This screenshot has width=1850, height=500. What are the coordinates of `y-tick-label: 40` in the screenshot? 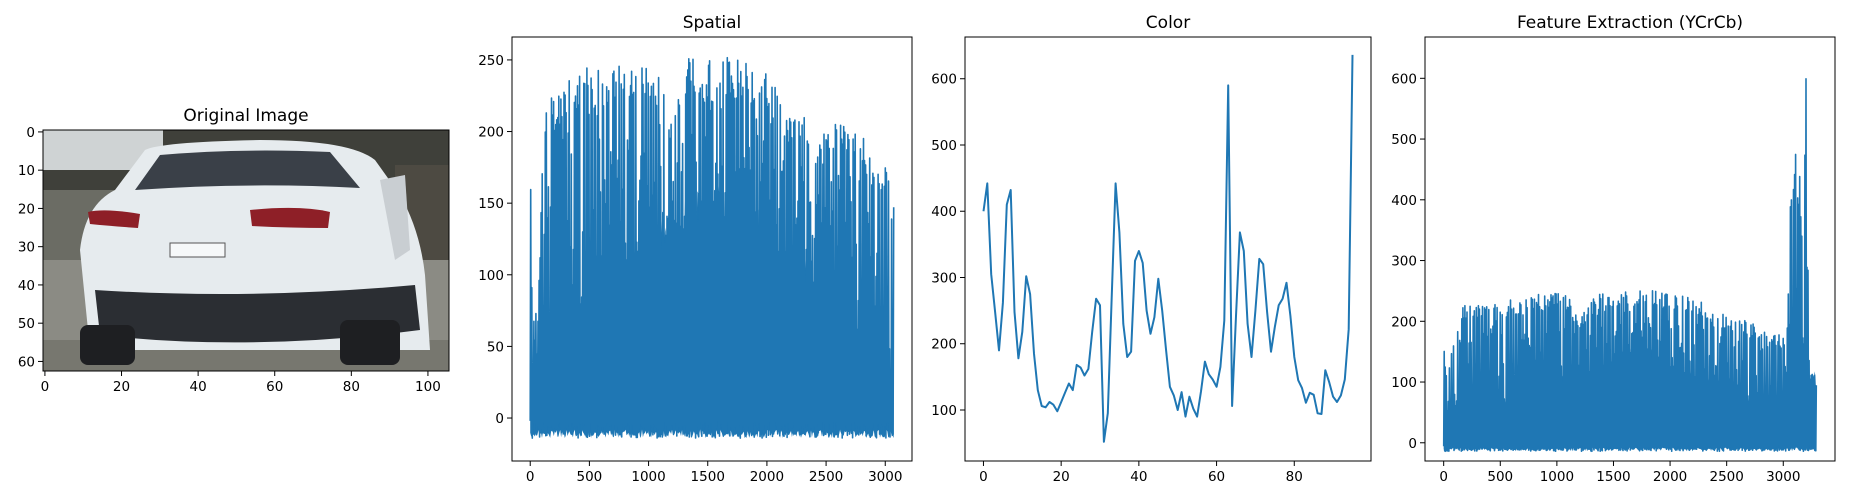 It's located at (26, 286).